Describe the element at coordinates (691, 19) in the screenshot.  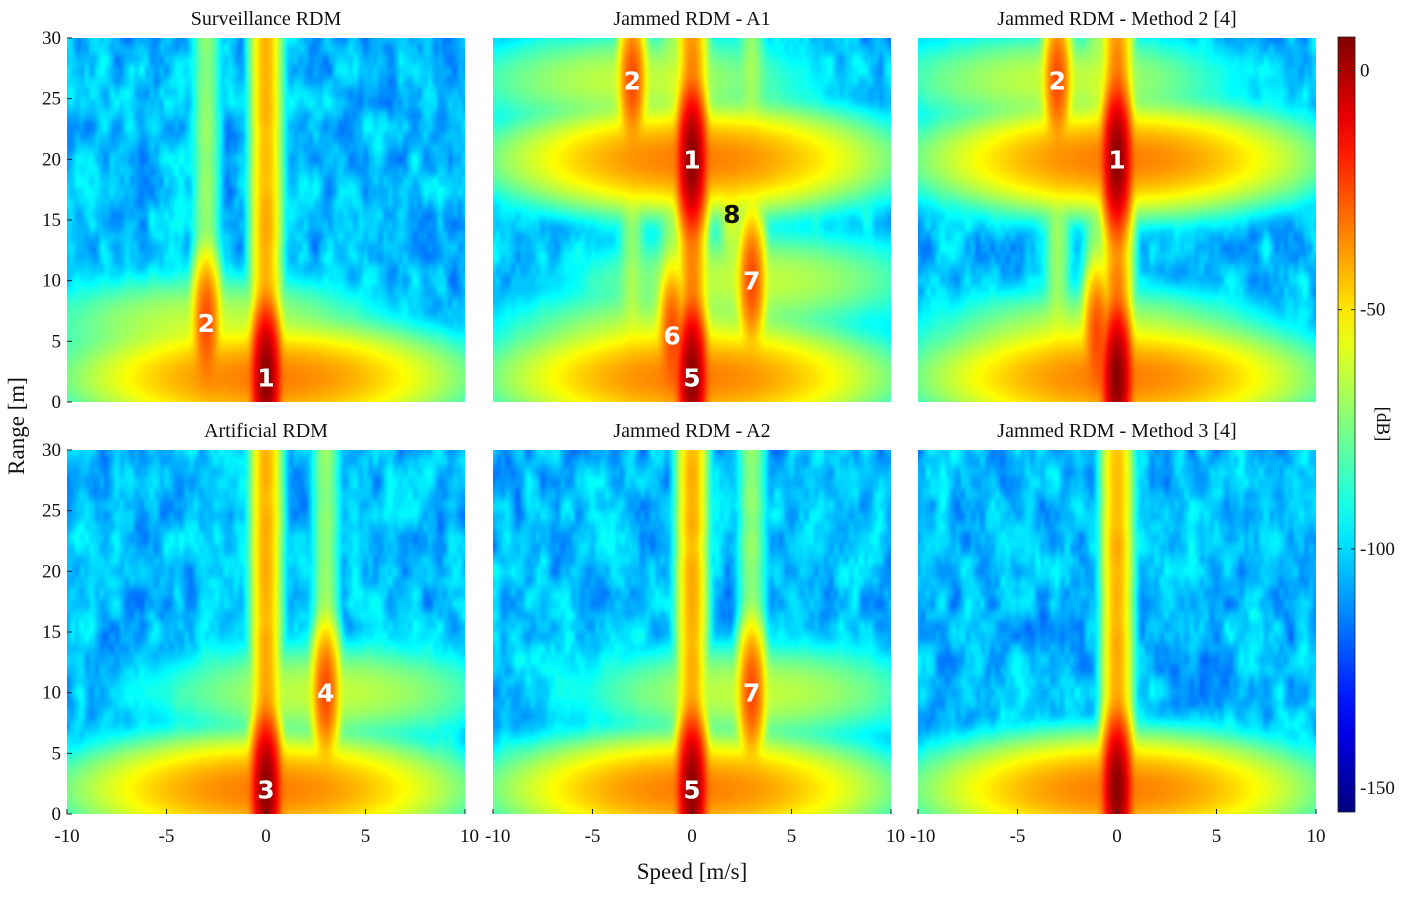
I see `panel-title: Jammed RDM - A1` at that location.